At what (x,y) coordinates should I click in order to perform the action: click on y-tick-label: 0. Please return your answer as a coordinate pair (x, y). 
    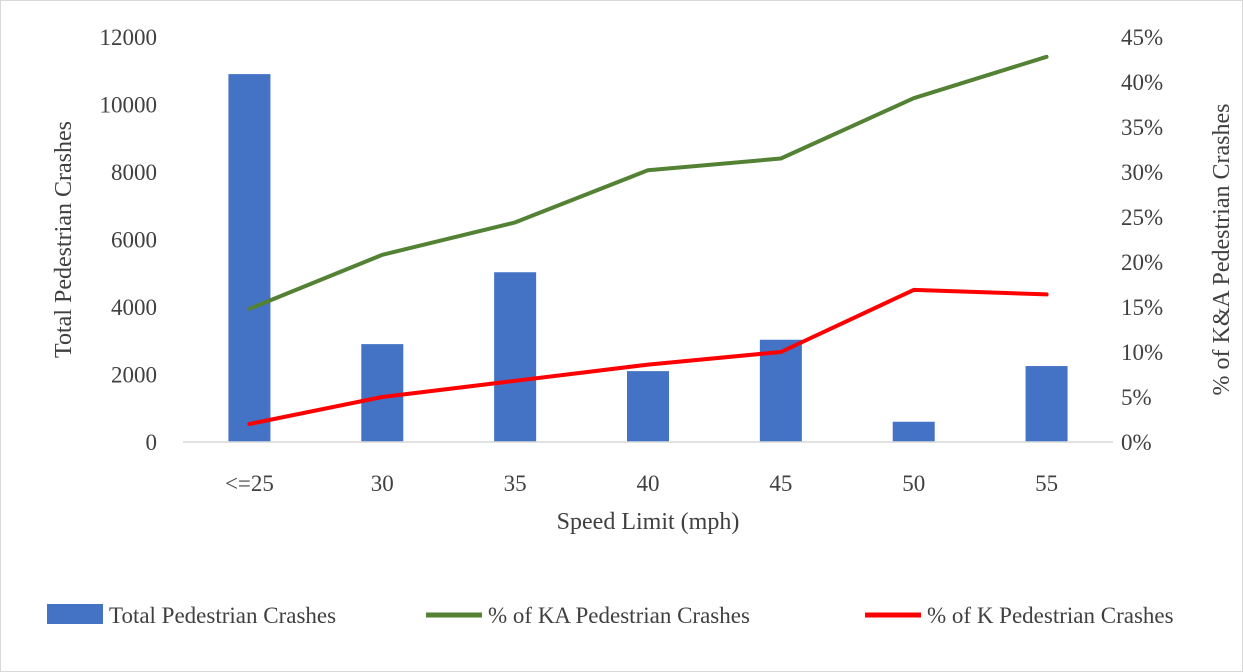
    Looking at the image, I should click on (152, 442).